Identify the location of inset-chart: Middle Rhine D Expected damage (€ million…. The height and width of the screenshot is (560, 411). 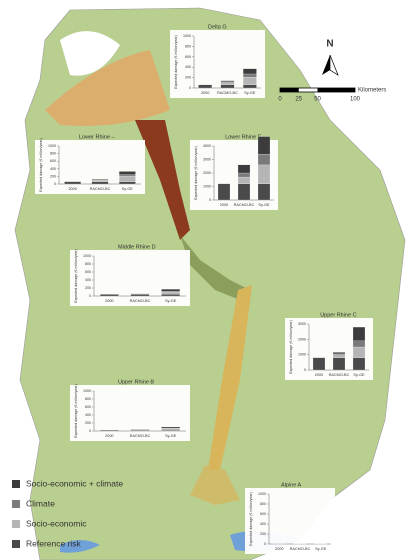
(130, 275).